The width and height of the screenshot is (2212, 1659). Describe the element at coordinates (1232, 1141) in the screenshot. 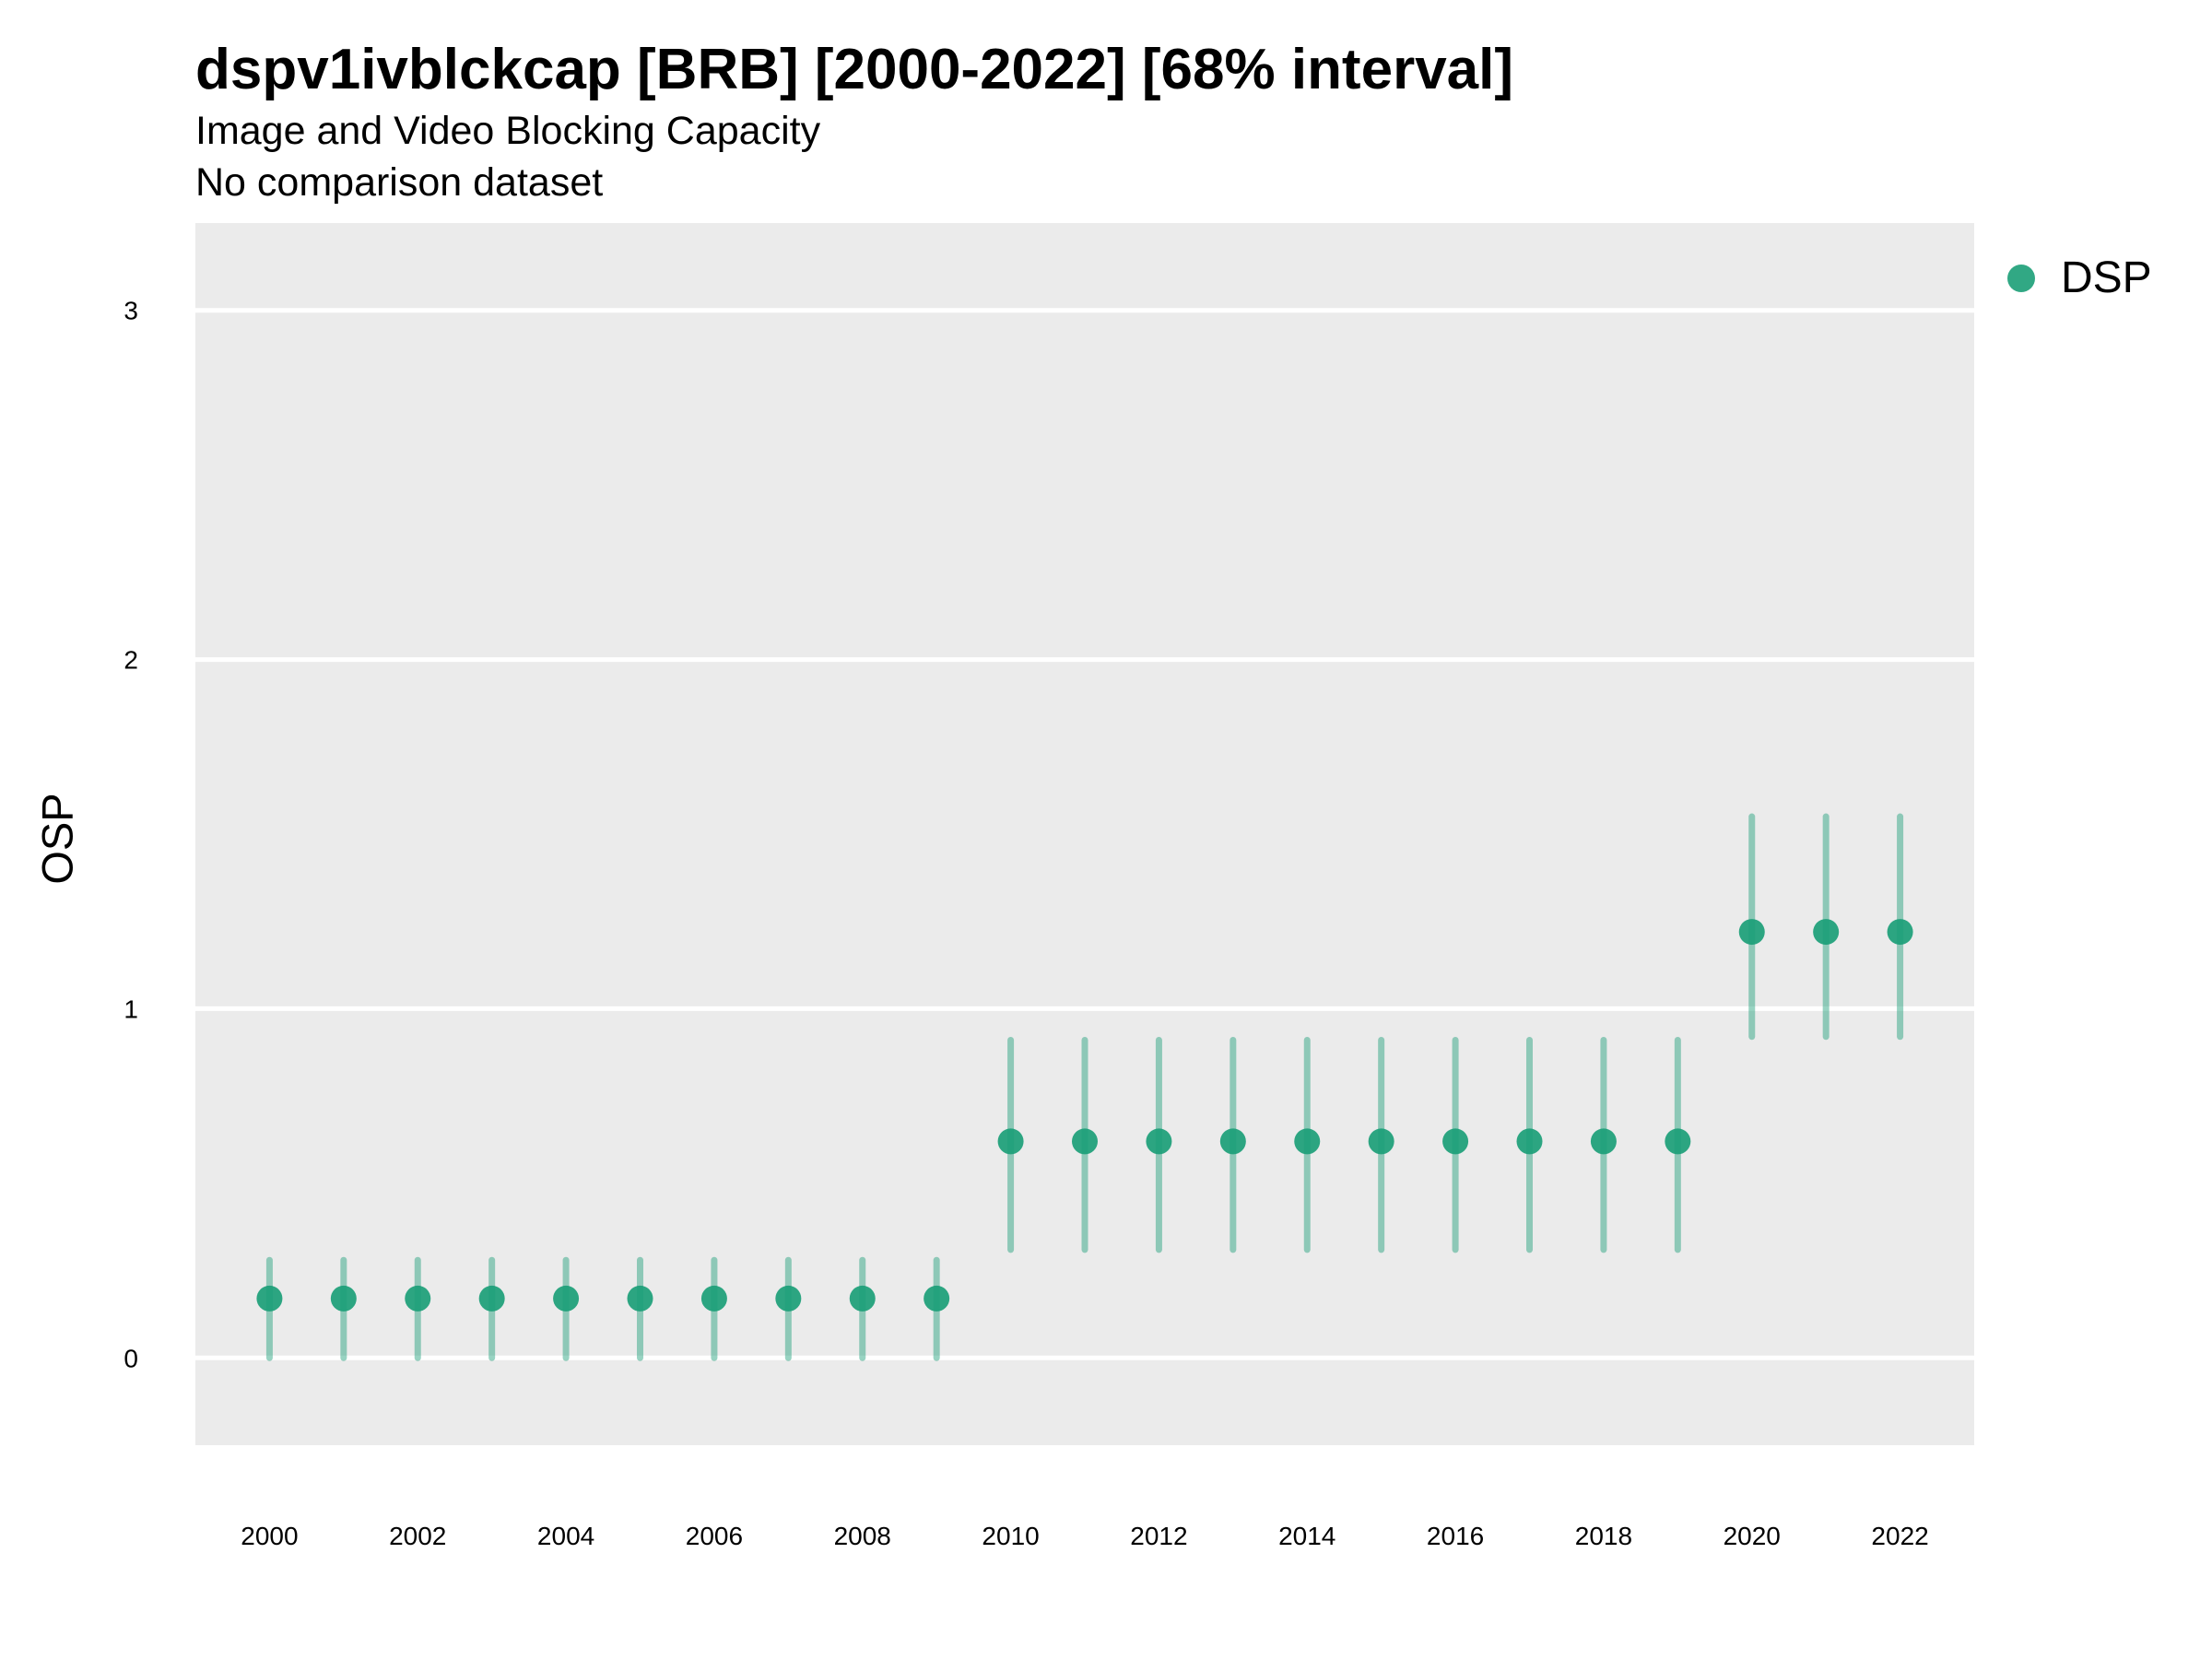

I see `point-2013` at that location.